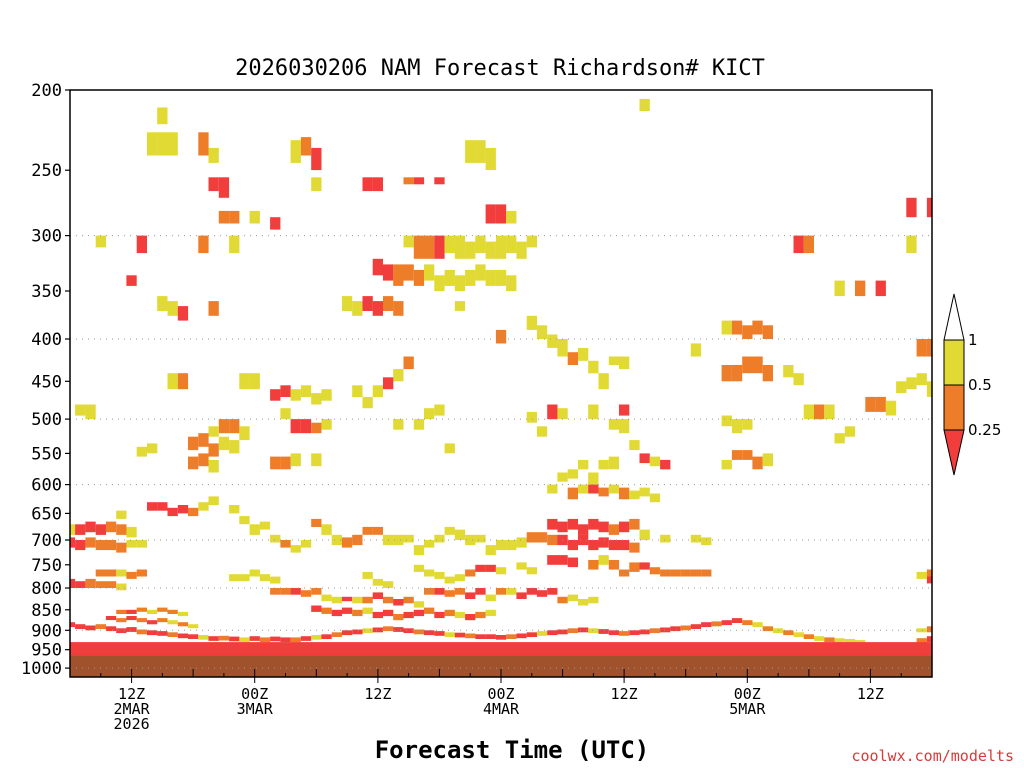 The width and height of the screenshot is (1024, 768). I want to click on y-tick-label: 400, so click(46, 340).